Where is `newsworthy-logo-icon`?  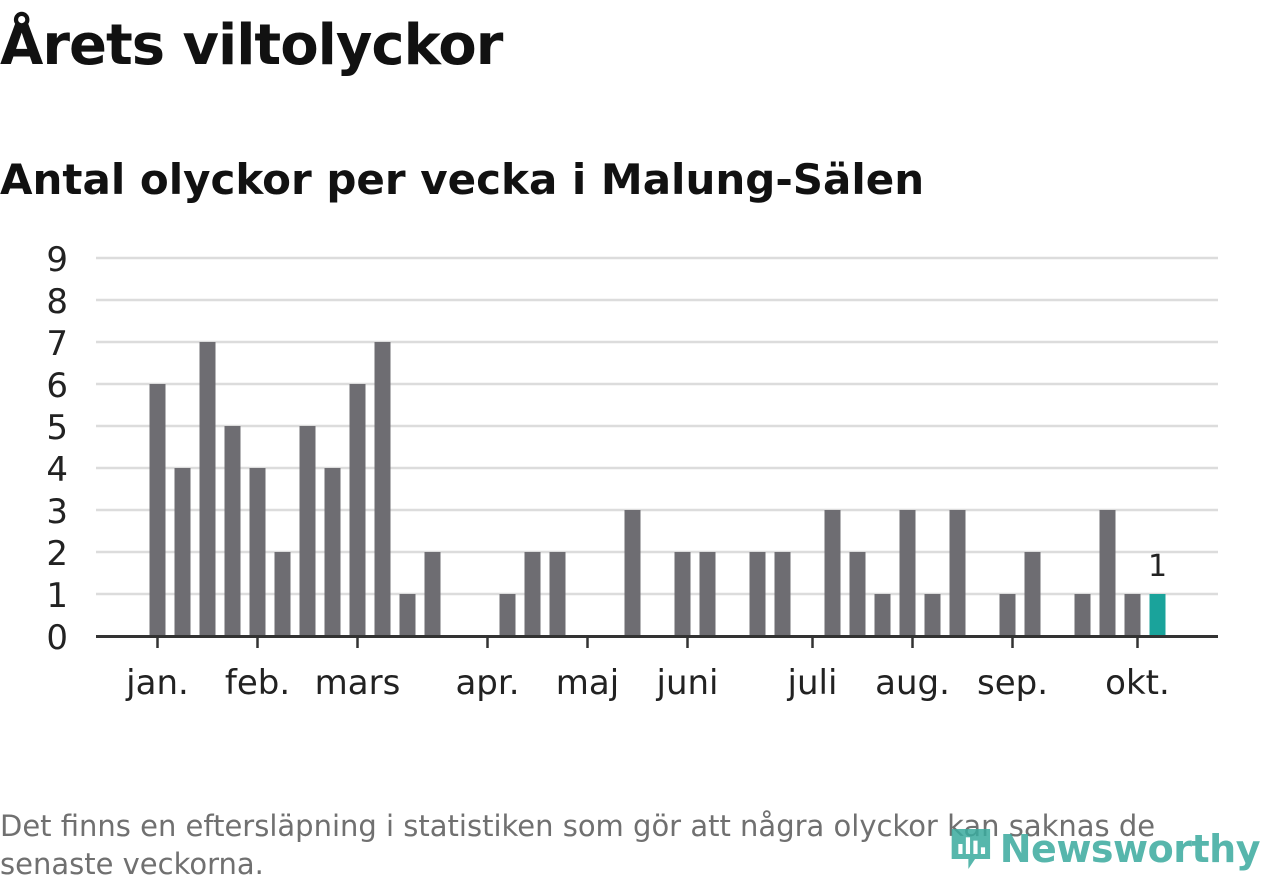
newsworthy-logo-icon is located at coordinates (971, 849).